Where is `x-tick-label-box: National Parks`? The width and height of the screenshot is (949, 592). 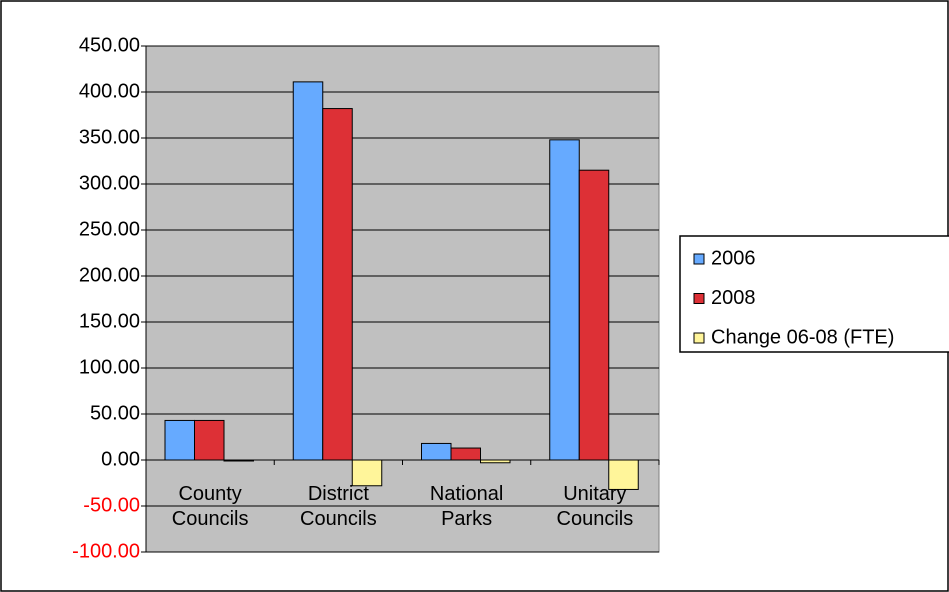
x-tick-label-box: National Parks is located at coordinates (466, 506).